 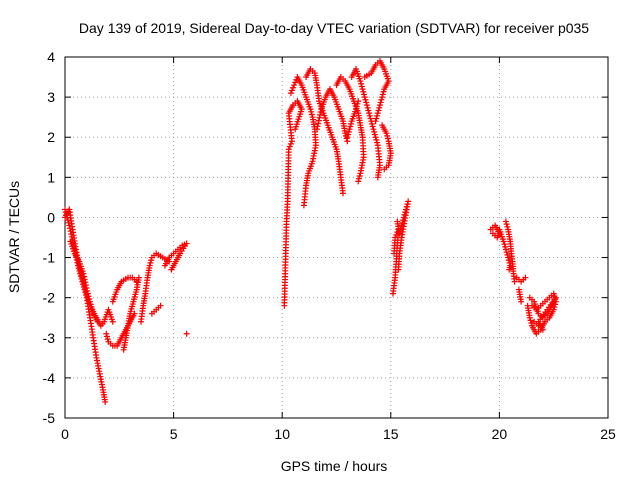 I want to click on x-tick-label: 0, so click(x=65, y=434).